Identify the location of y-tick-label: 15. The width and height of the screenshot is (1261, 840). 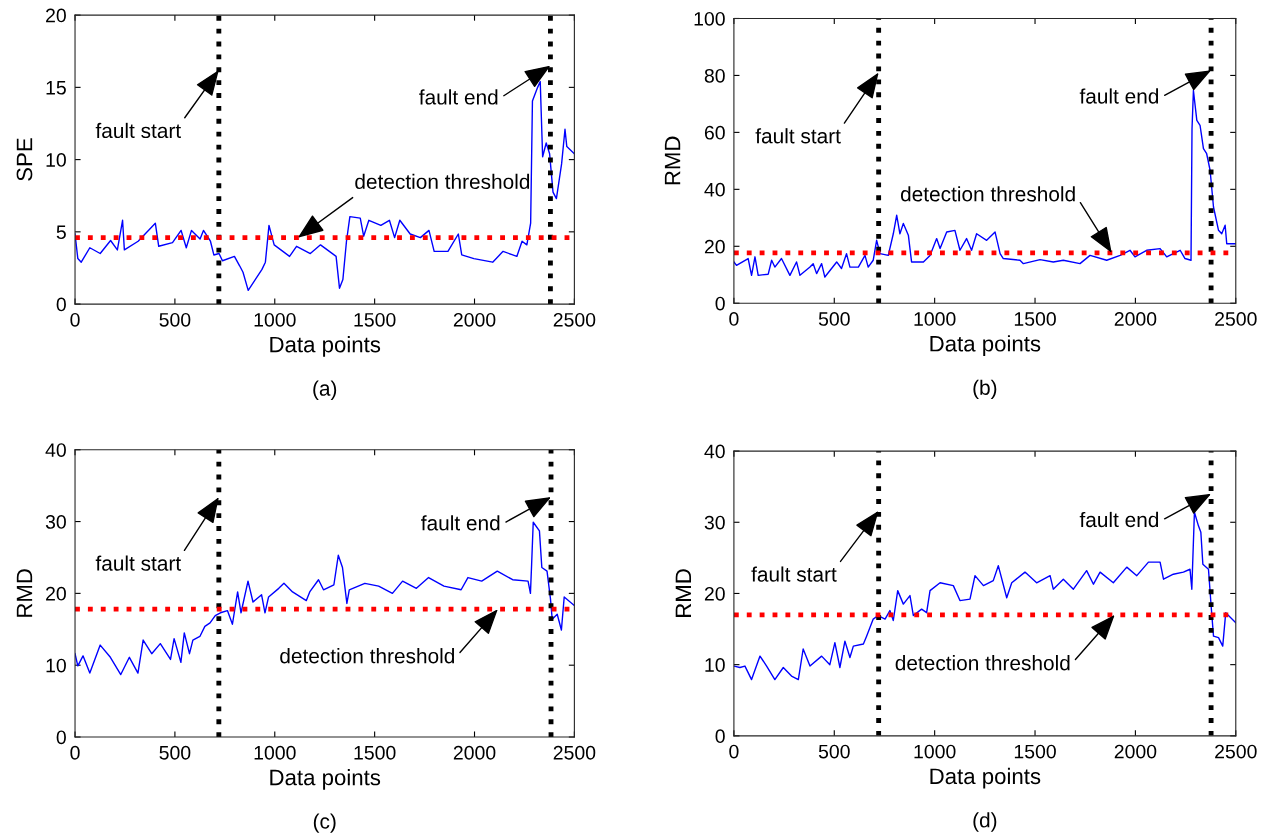
(56, 88).